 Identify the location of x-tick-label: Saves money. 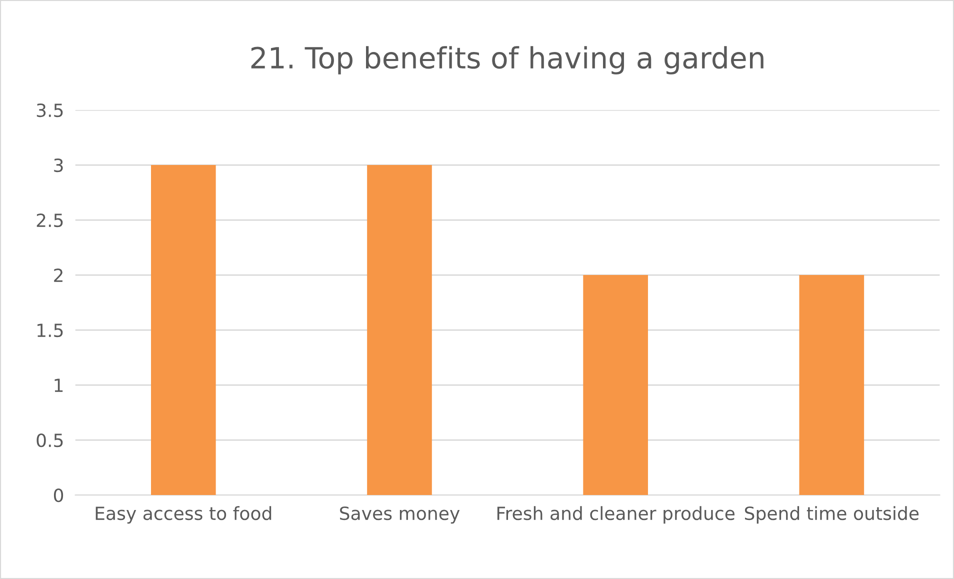
(400, 515).